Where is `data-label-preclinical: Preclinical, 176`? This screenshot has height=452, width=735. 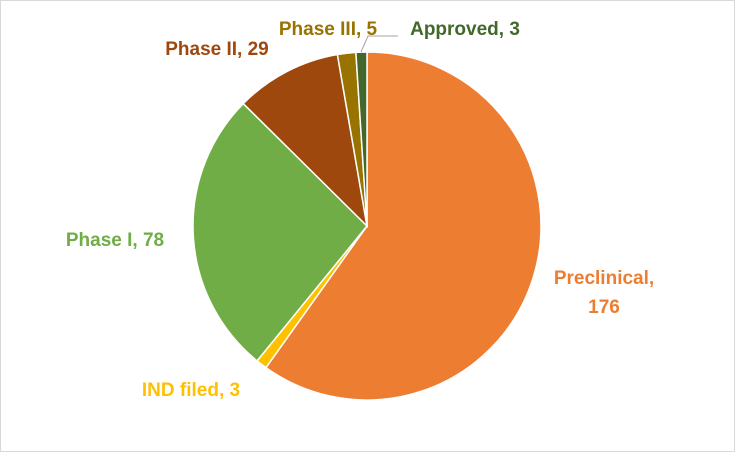
data-label-preclinical: Preclinical, 176 is located at coordinates (604, 293).